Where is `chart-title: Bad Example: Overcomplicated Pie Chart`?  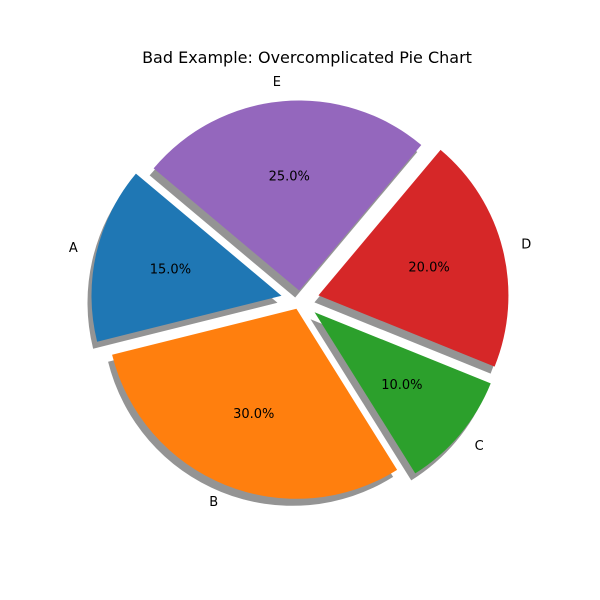 chart-title: Bad Example: Overcomplicated Pie Chart is located at coordinates (307, 57).